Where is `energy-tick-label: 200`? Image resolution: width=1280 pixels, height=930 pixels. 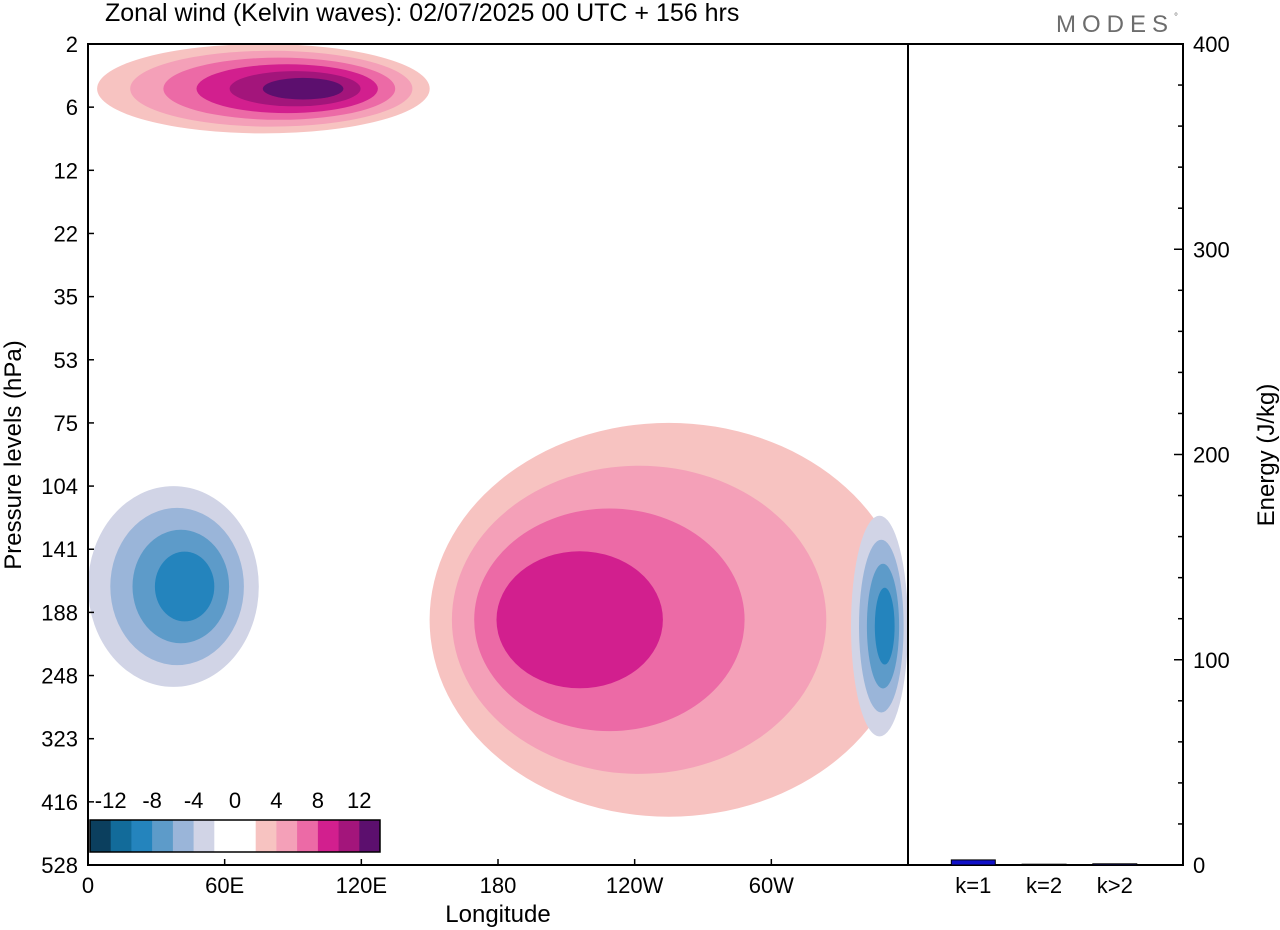
energy-tick-label: 200 is located at coordinates (1211, 455).